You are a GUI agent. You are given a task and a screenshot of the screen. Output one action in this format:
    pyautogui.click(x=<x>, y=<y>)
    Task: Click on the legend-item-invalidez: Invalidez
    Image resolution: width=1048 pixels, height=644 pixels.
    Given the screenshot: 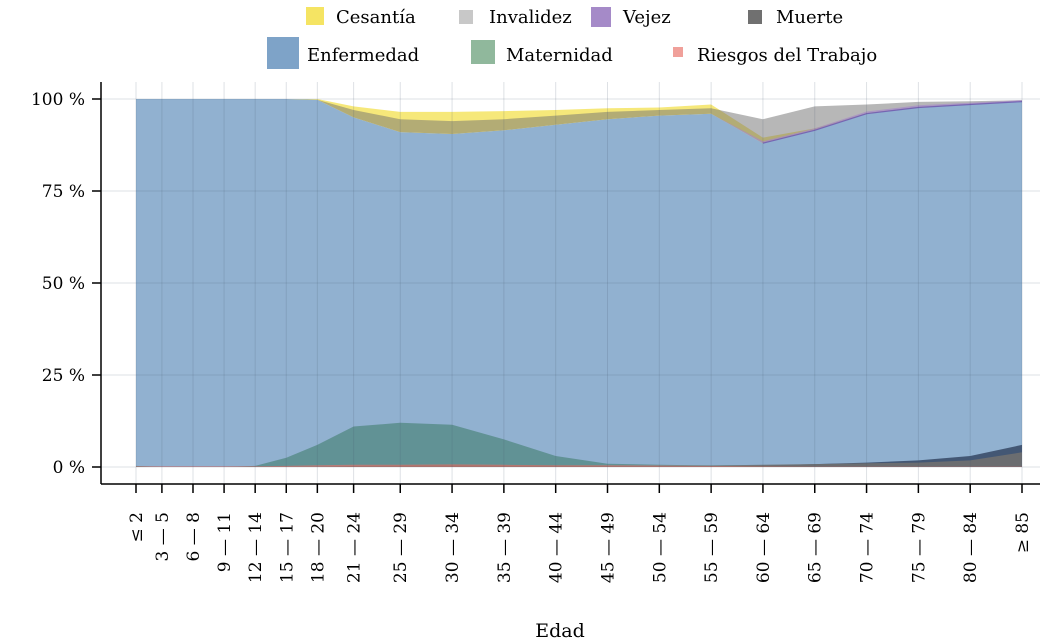 What is the action you would take?
    pyautogui.click(x=515, y=17)
    